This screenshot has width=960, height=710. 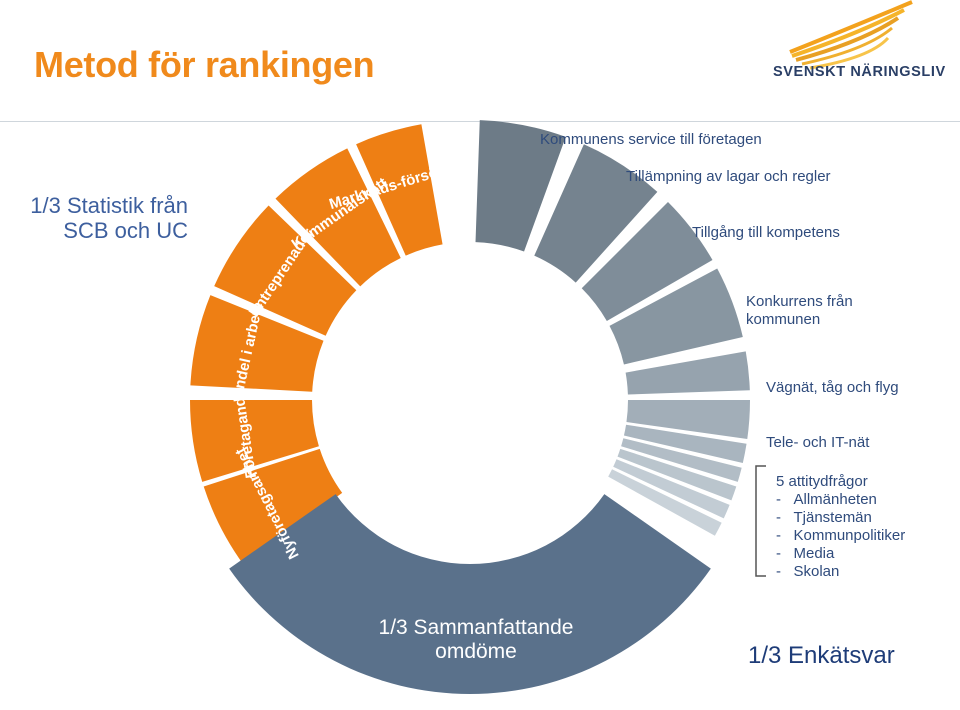 What do you see at coordinates (254, 441) in the screenshot?
I see `segment-foretagande` at bounding box center [254, 441].